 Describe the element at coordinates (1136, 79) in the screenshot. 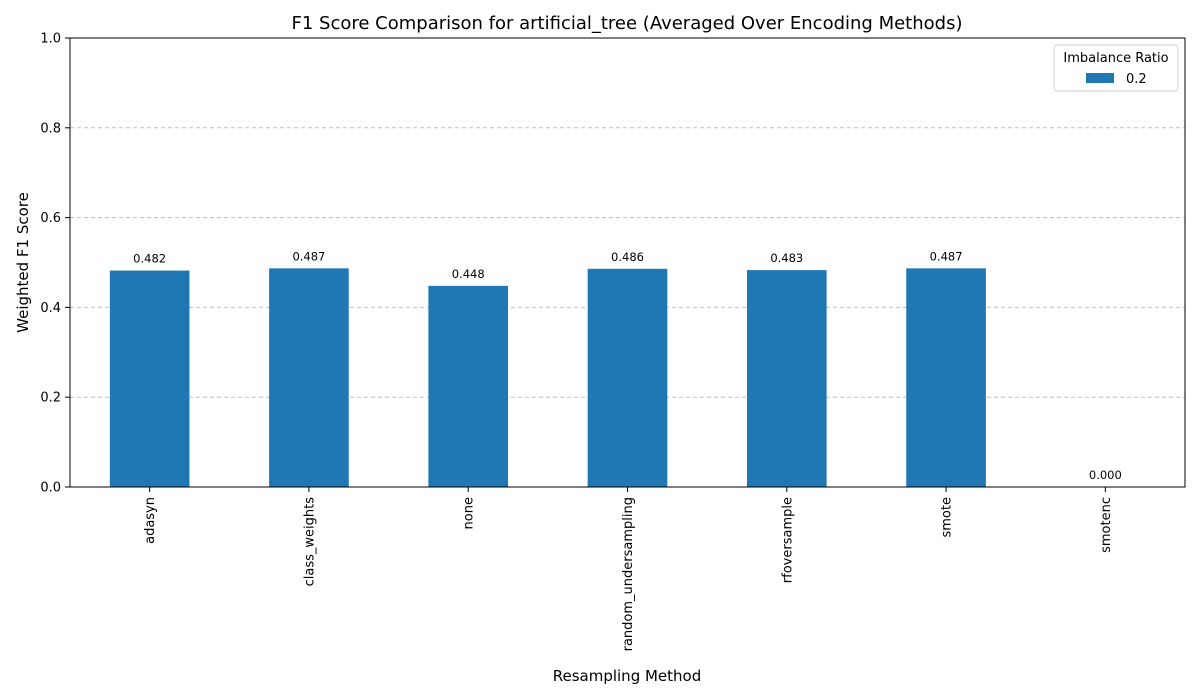

I see `legend-entry-label: 0.2` at that location.